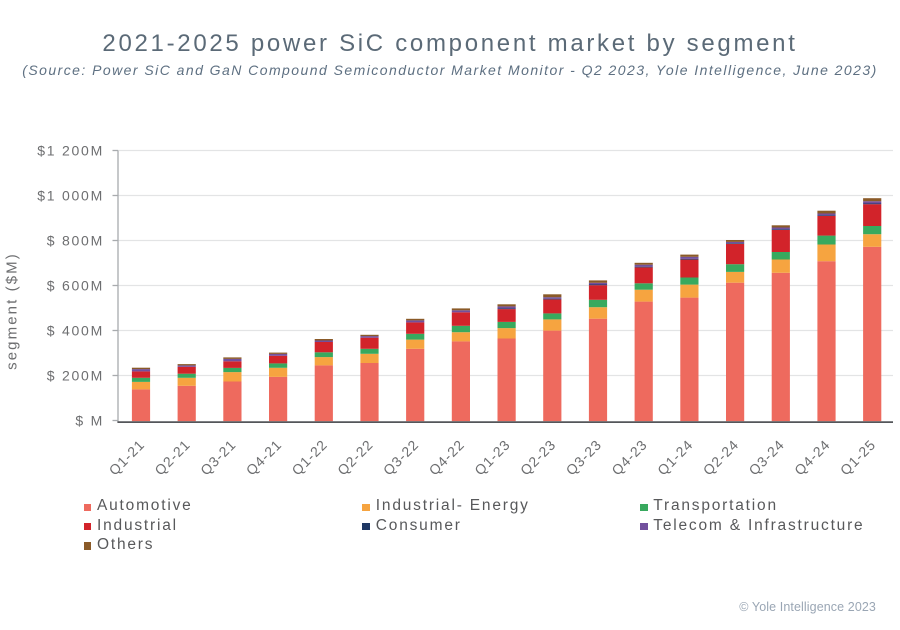 This screenshot has height=630, width=900. I want to click on svg-text: $ 400M, so click(75, 330).